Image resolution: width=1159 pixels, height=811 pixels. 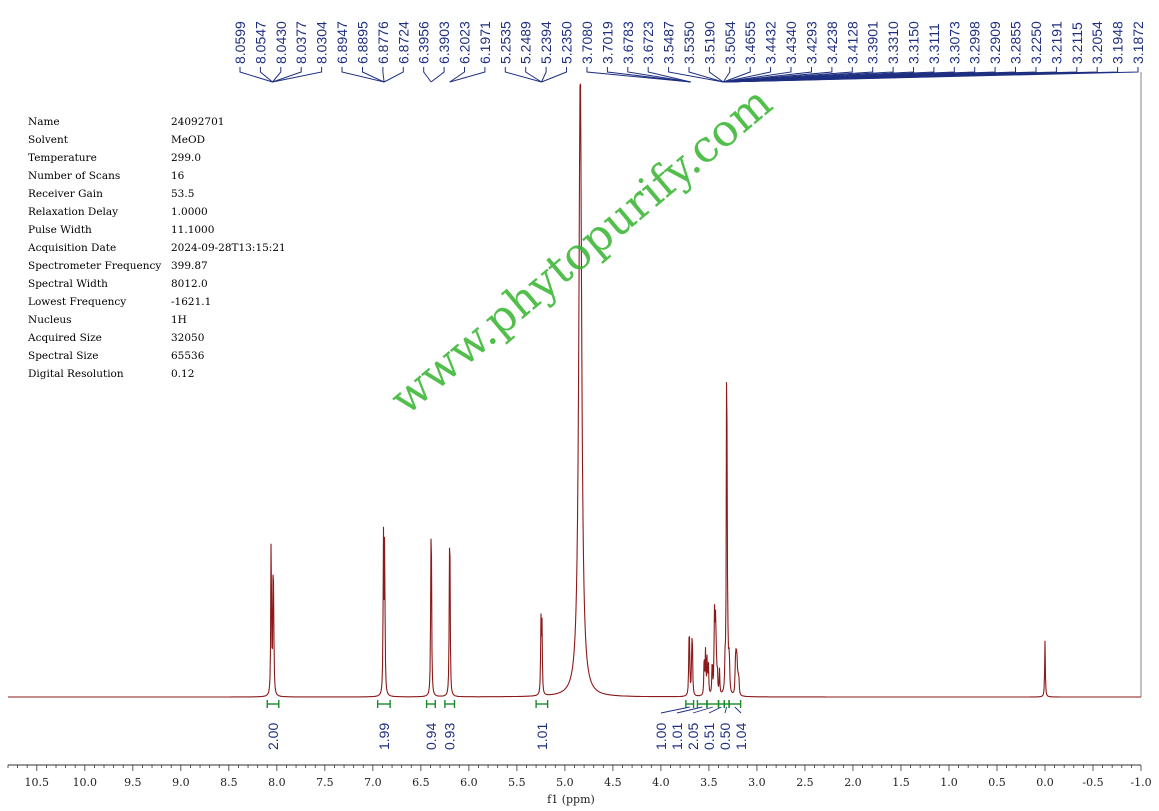 I want to click on x-tick-label: 10.5, so click(x=37, y=782).